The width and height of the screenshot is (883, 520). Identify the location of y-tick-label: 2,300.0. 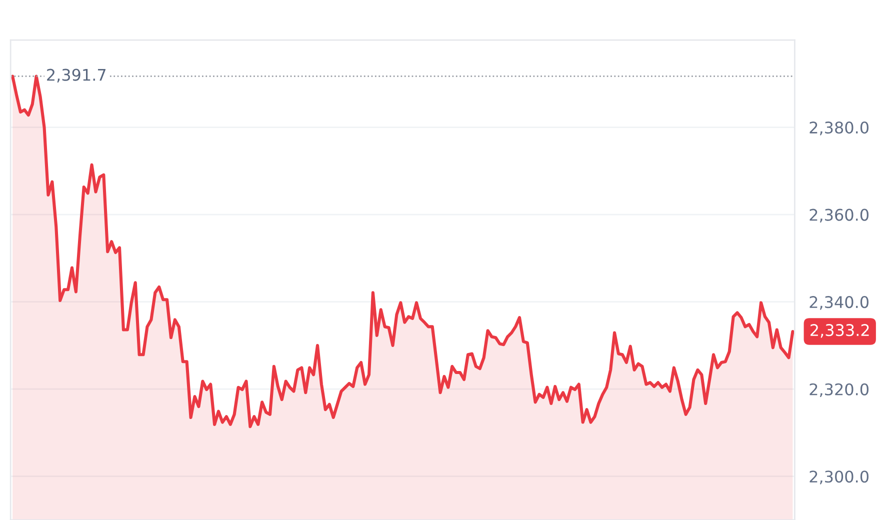
(839, 477).